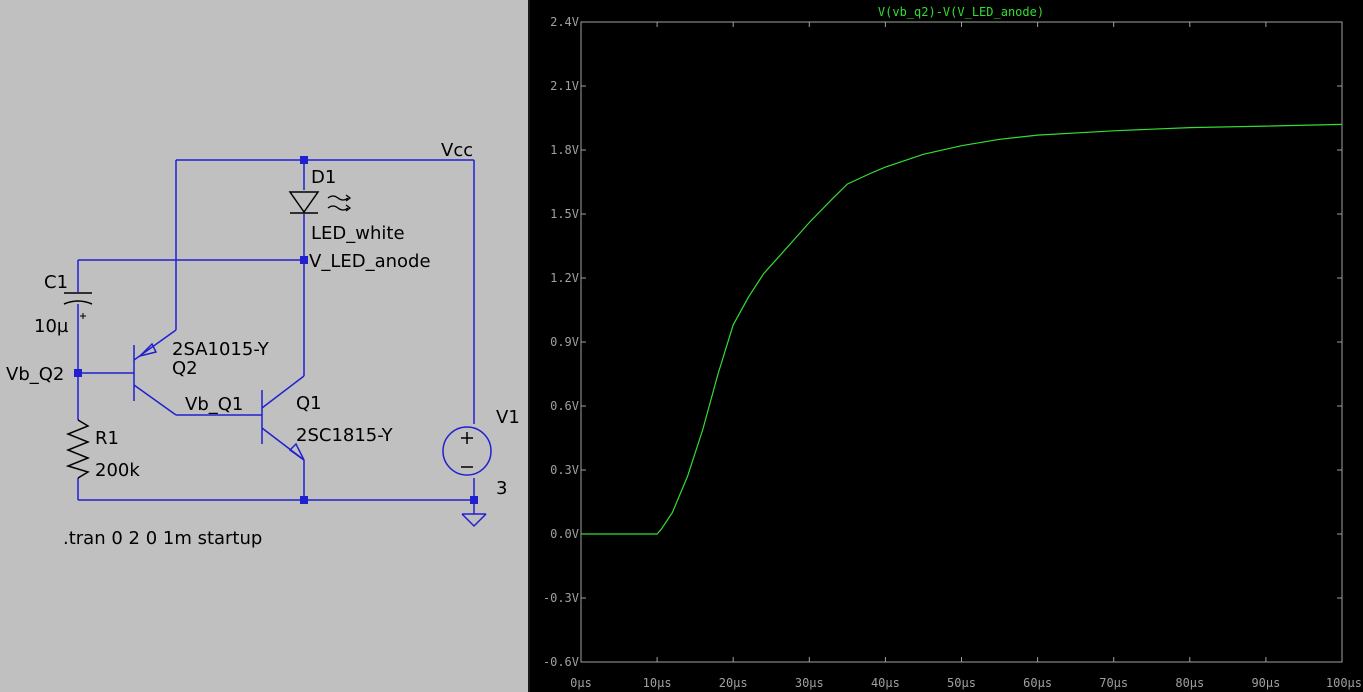 The height and width of the screenshot is (692, 1363). I want to click on trace-title: V(vb_q2)-V(V_LED_anode), so click(961, 12).